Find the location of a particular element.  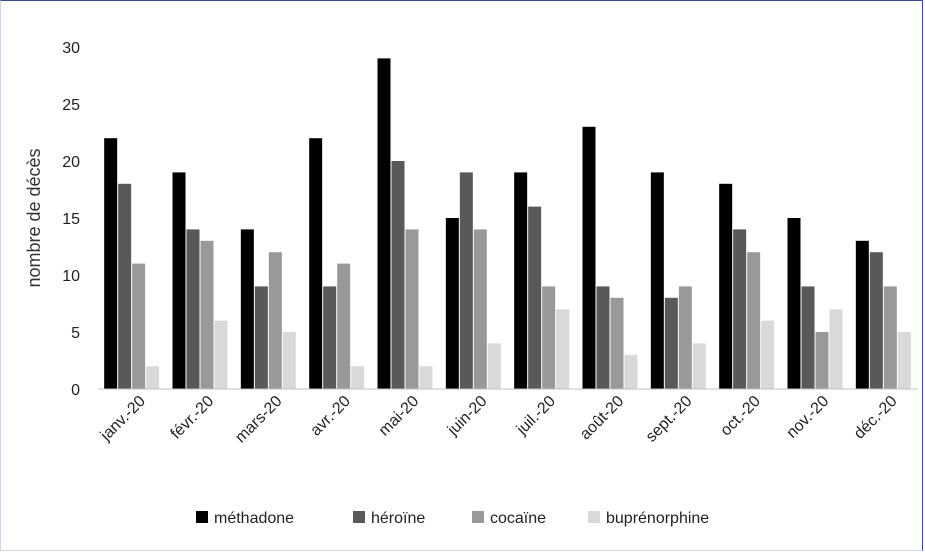

x-tick-label: janv.-20 is located at coordinates (123, 419).